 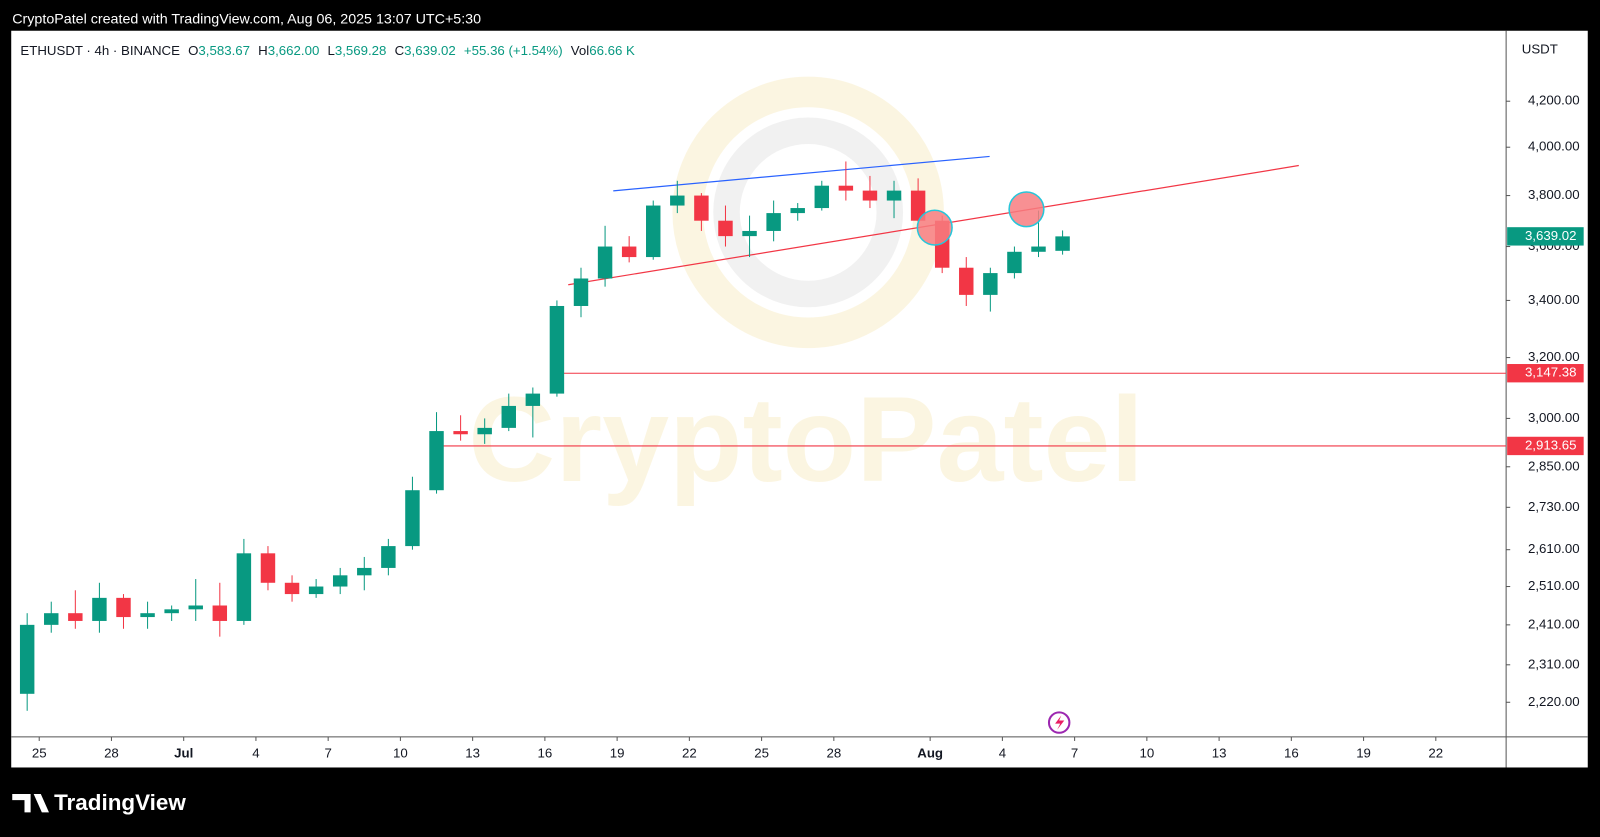 What do you see at coordinates (263, 50) in the screenshot?
I see `legend-key: H` at bounding box center [263, 50].